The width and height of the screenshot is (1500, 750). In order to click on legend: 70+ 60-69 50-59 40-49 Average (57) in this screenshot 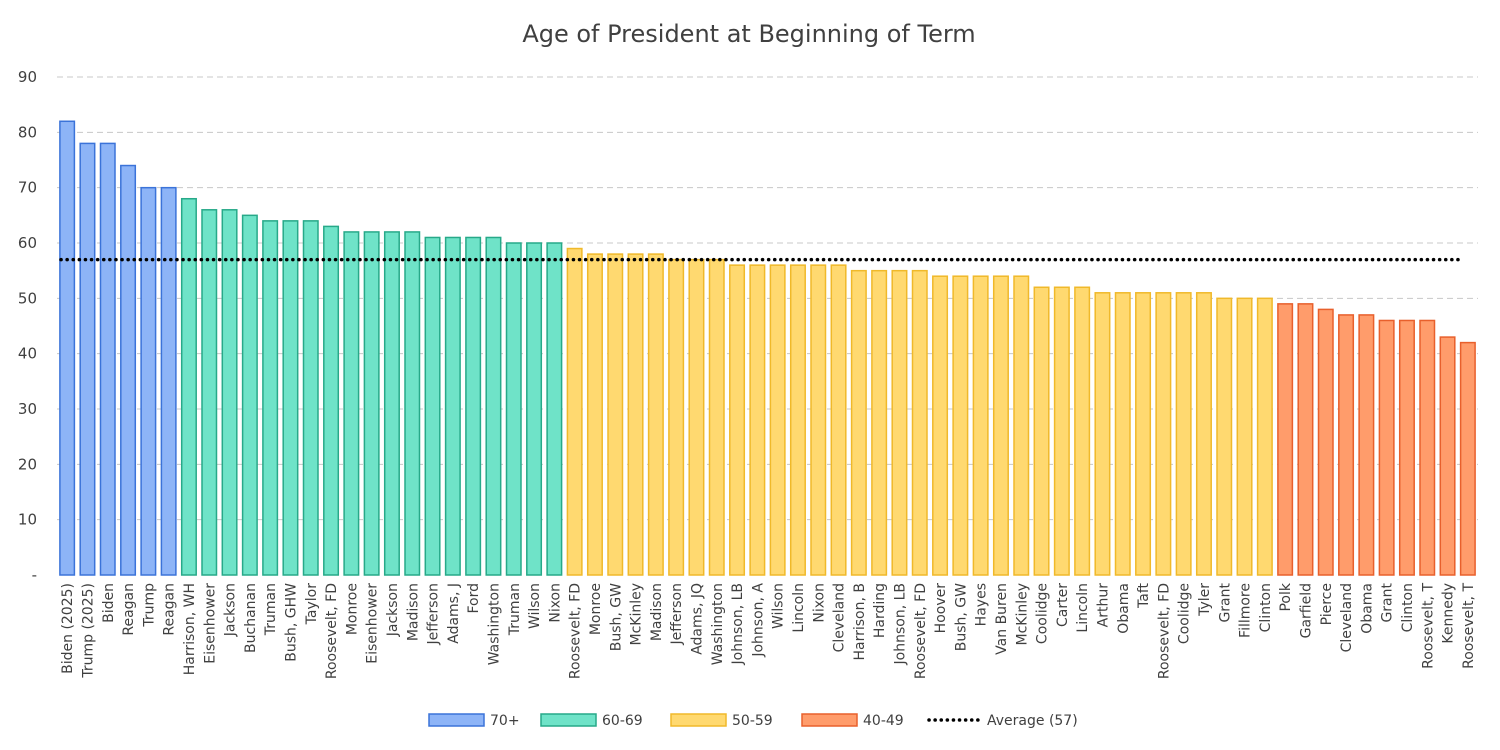, I will do `click(753, 721)`.